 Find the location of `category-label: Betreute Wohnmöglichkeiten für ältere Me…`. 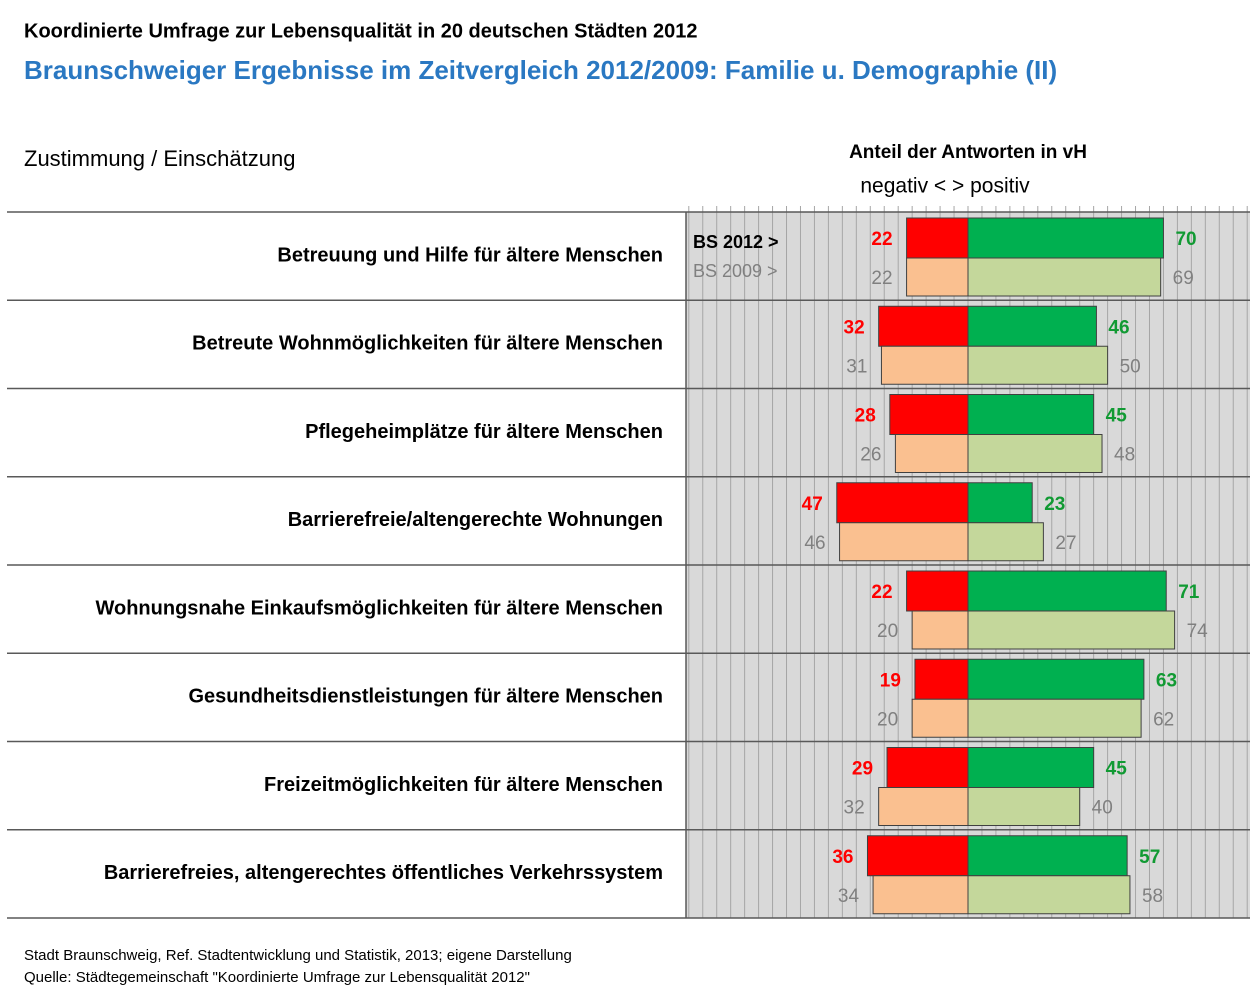

category-label: Betreute Wohnmöglichkeiten für ältere Me… is located at coordinates (427, 344).